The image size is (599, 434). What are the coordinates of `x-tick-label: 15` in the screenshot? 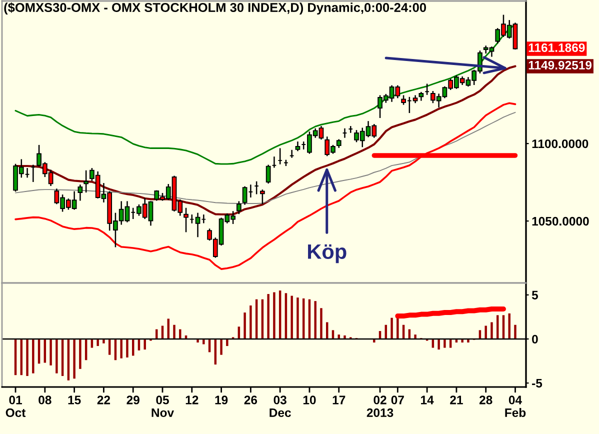 It's located at (74, 400).